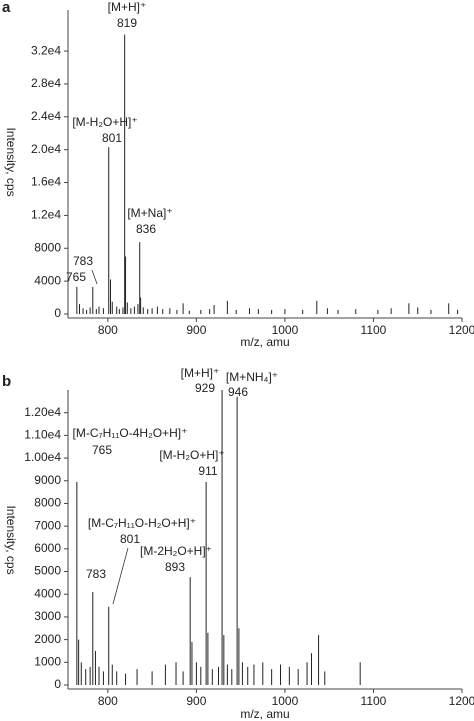 The height and width of the screenshot is (721, 474). I want to click on panel-letter: b, so click(6, 381).